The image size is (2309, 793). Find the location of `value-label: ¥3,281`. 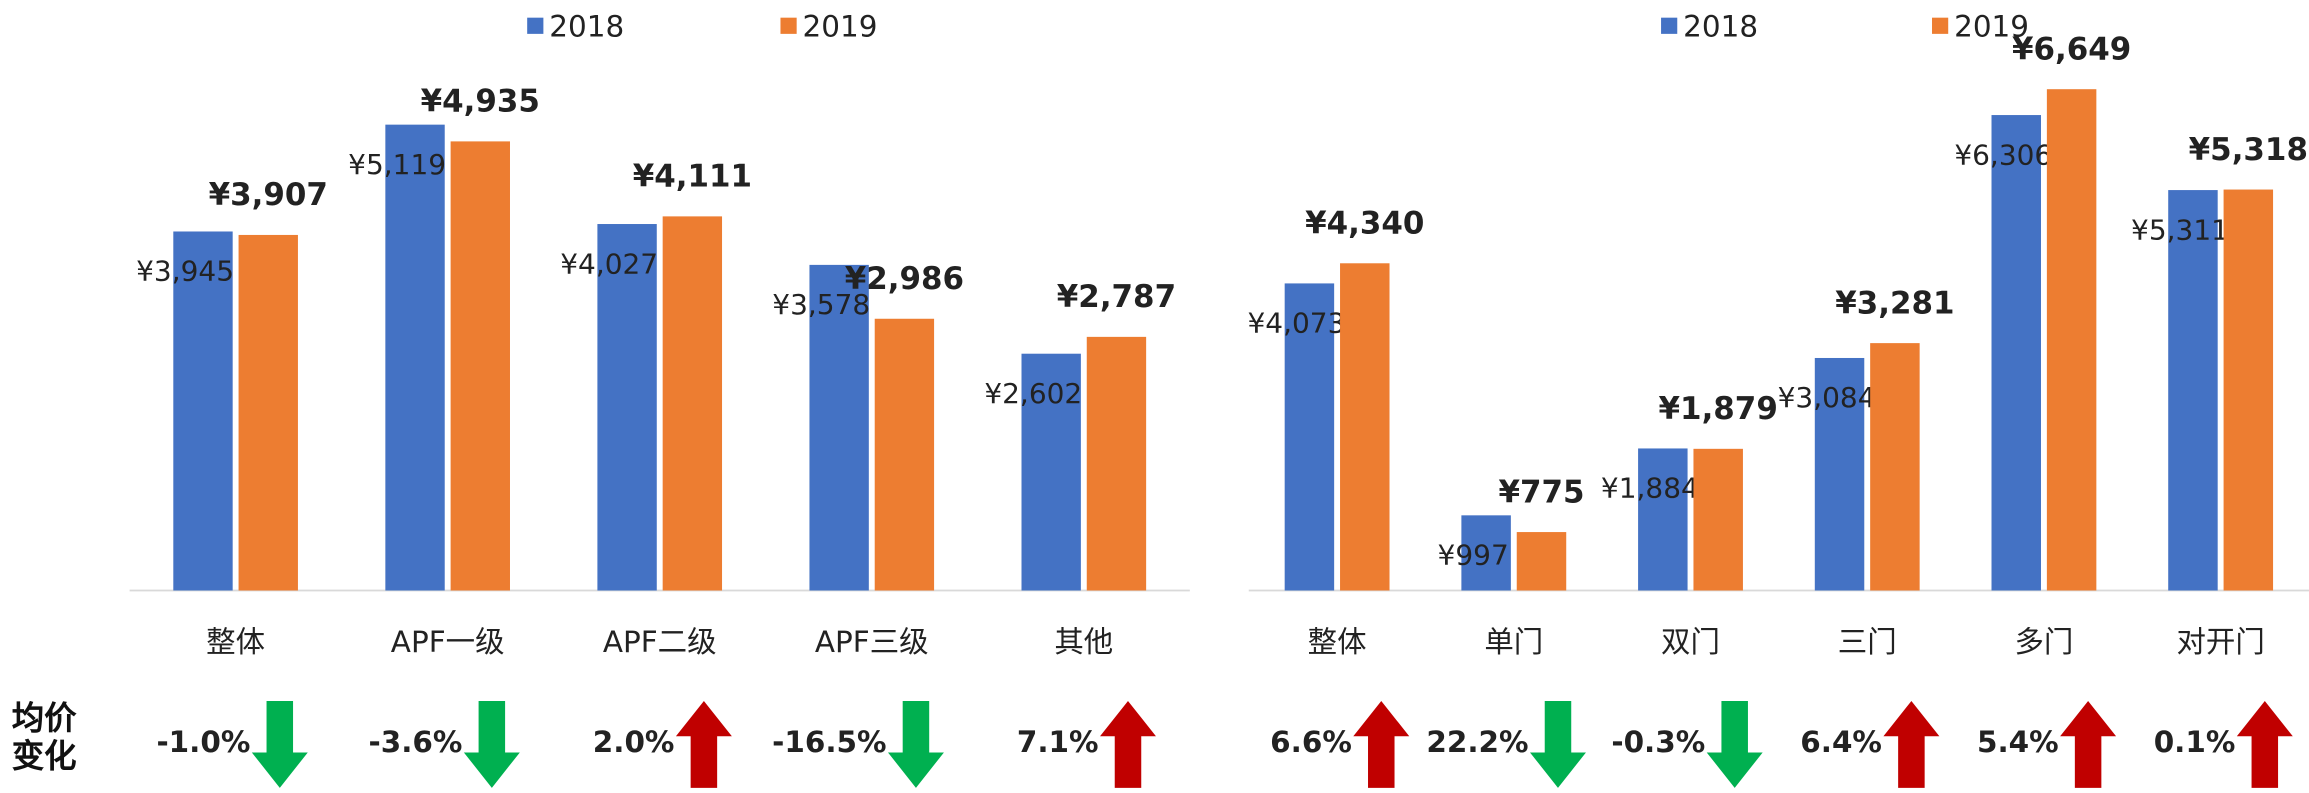

value-label: ¥3,281 is located at coordinates (1894, 303).